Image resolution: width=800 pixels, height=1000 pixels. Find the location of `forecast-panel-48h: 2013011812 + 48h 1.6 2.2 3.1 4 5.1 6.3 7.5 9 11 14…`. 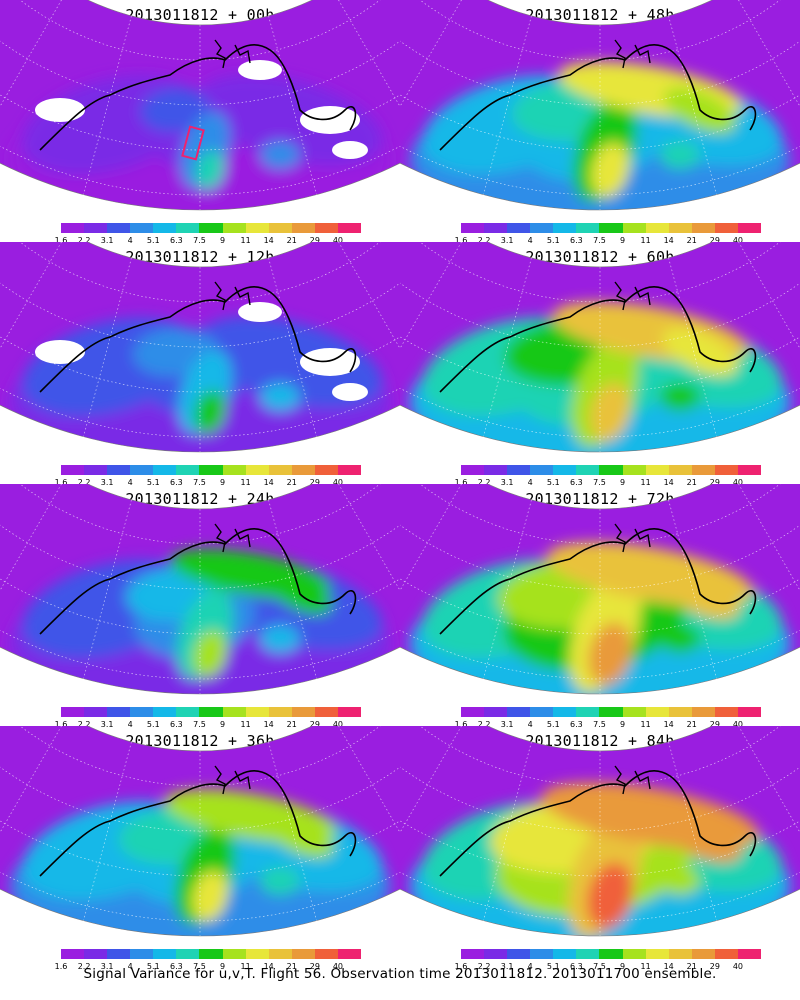

forecast-panel-48h: 2013011812 + 48h 1.6 2.2 3.1 4 5.1 6.3 7.5 9 11 14… is located at coordinates (600, 122).